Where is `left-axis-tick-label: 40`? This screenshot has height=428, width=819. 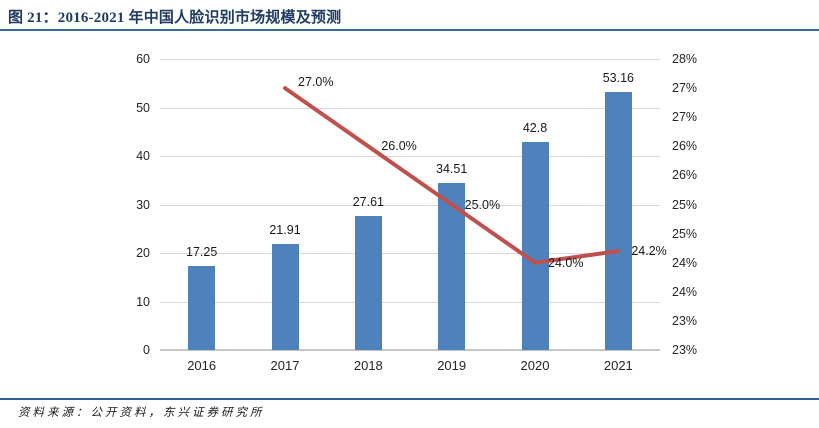 left-axis-tick-label: 40 is located at coordinates (143, 156).